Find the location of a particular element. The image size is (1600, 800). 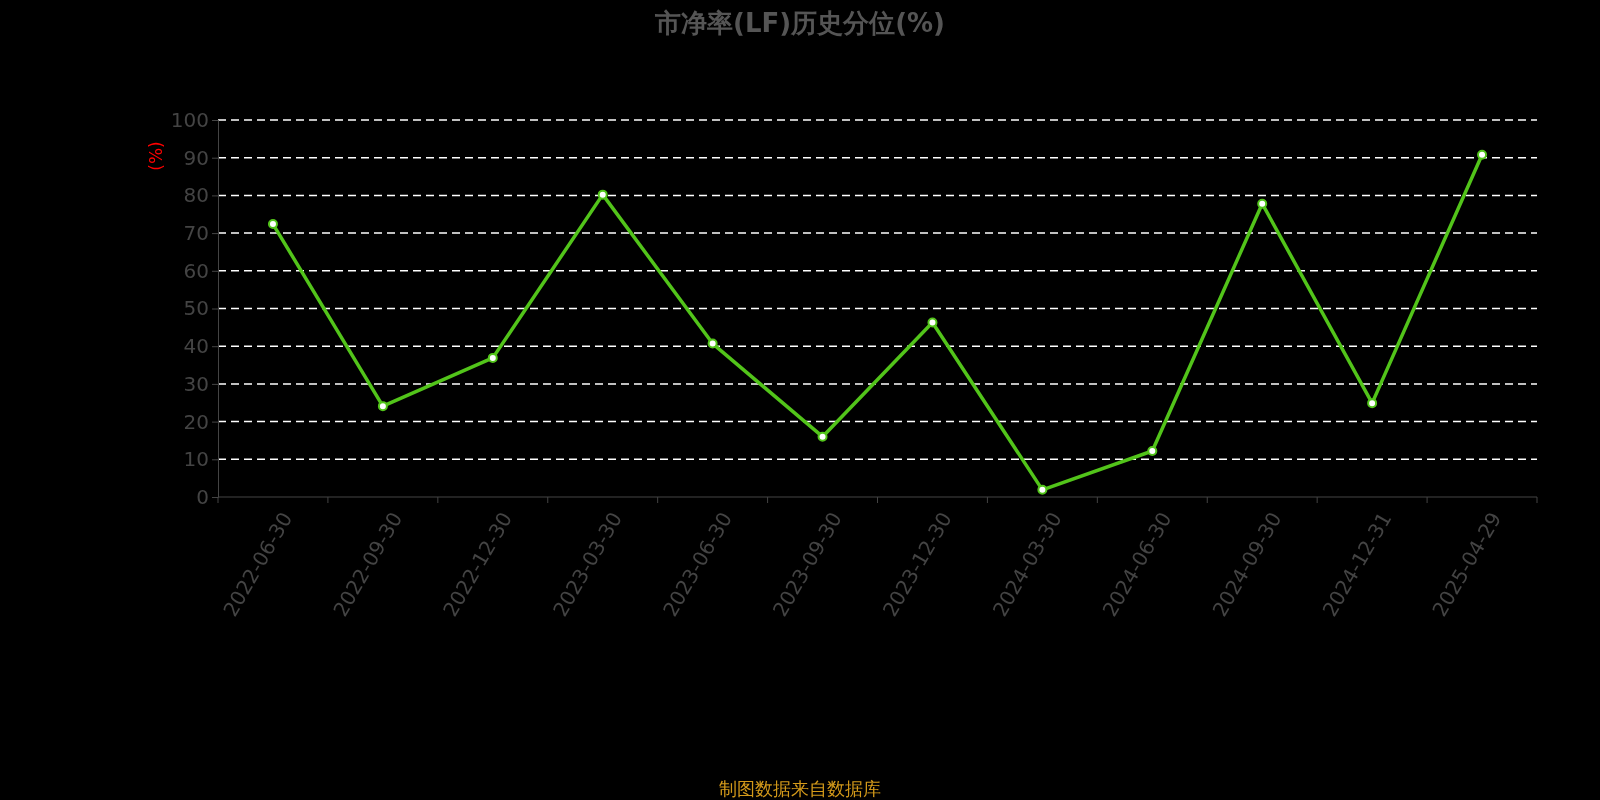

y-tick-label: 100 is located at coordinates (189, 119).